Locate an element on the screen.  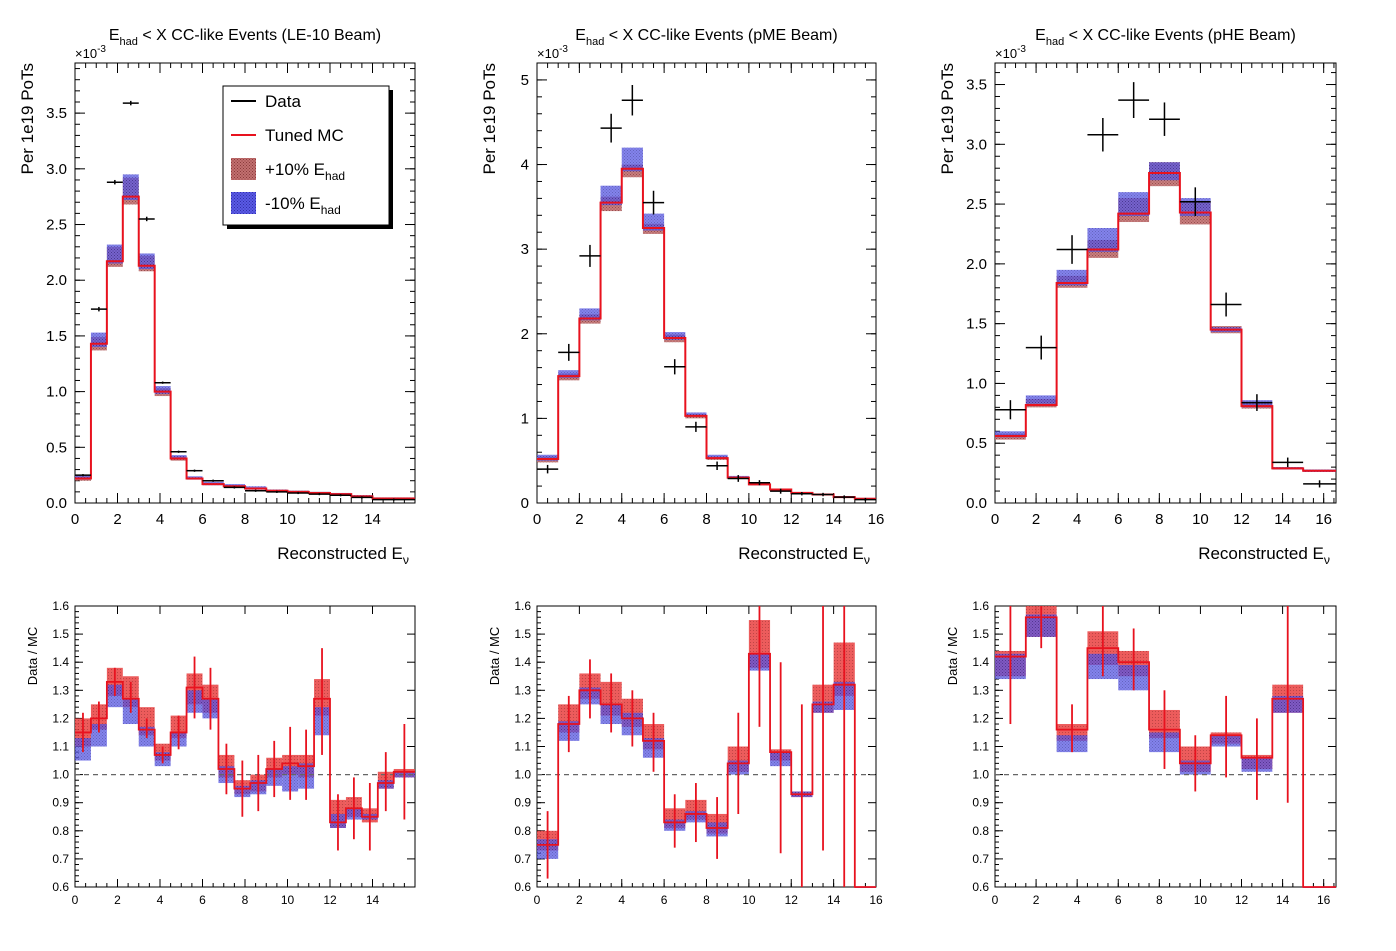
x-axis-label-sub: ν is located at coordinates (406, 560).